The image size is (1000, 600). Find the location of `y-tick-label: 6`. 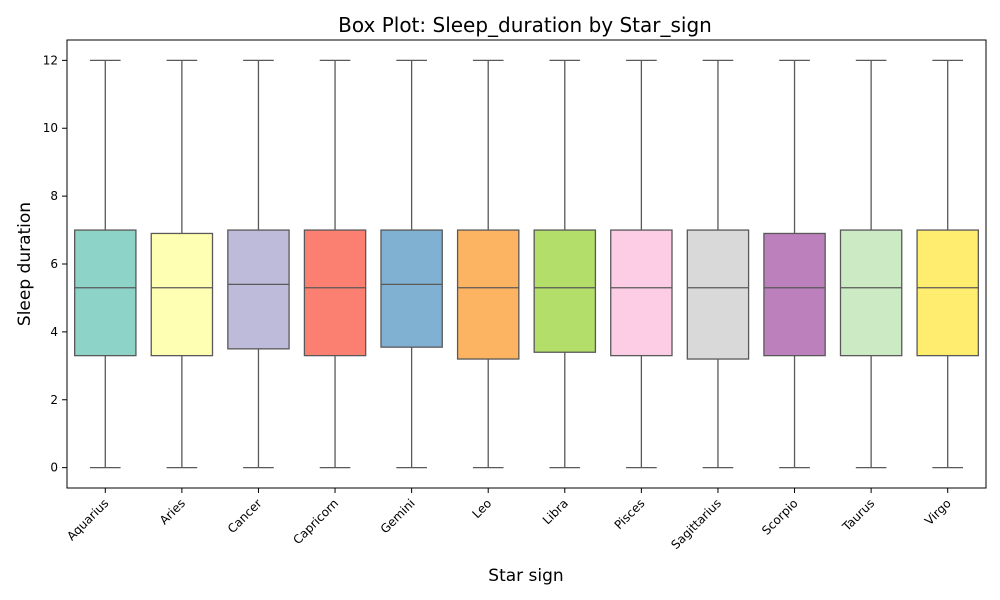

y-tick-label: 6 is located at coordinates (54, 264).